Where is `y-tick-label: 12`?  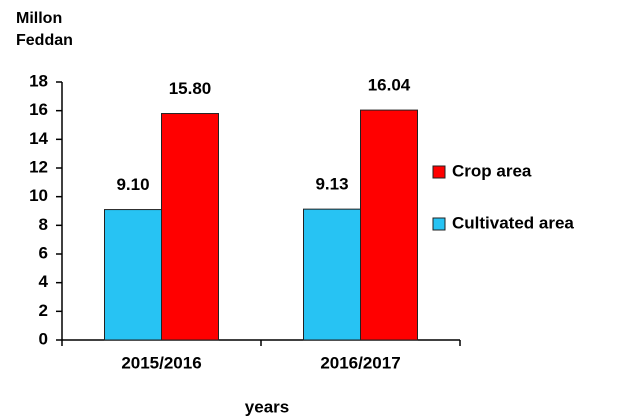
y-tick-label: 12 is located at coordinates (38, 166).